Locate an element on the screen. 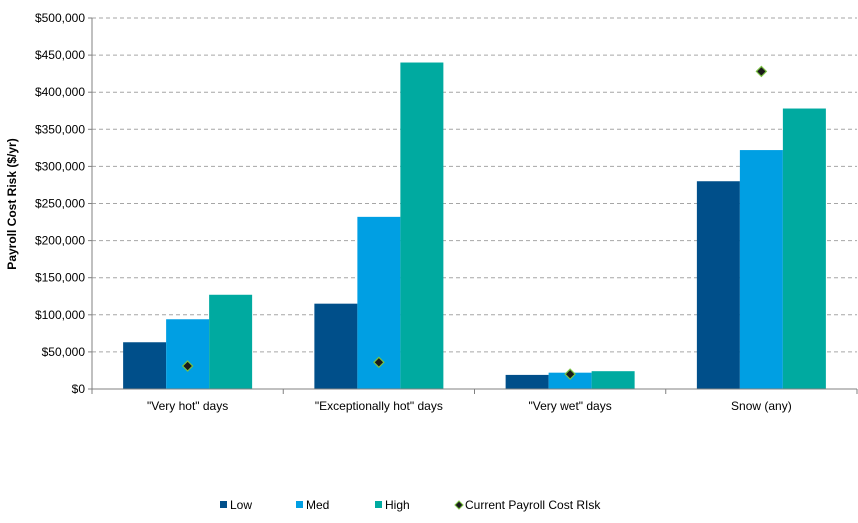  x-tick-label: "Very hot" days is located at coordinates (187, 406).